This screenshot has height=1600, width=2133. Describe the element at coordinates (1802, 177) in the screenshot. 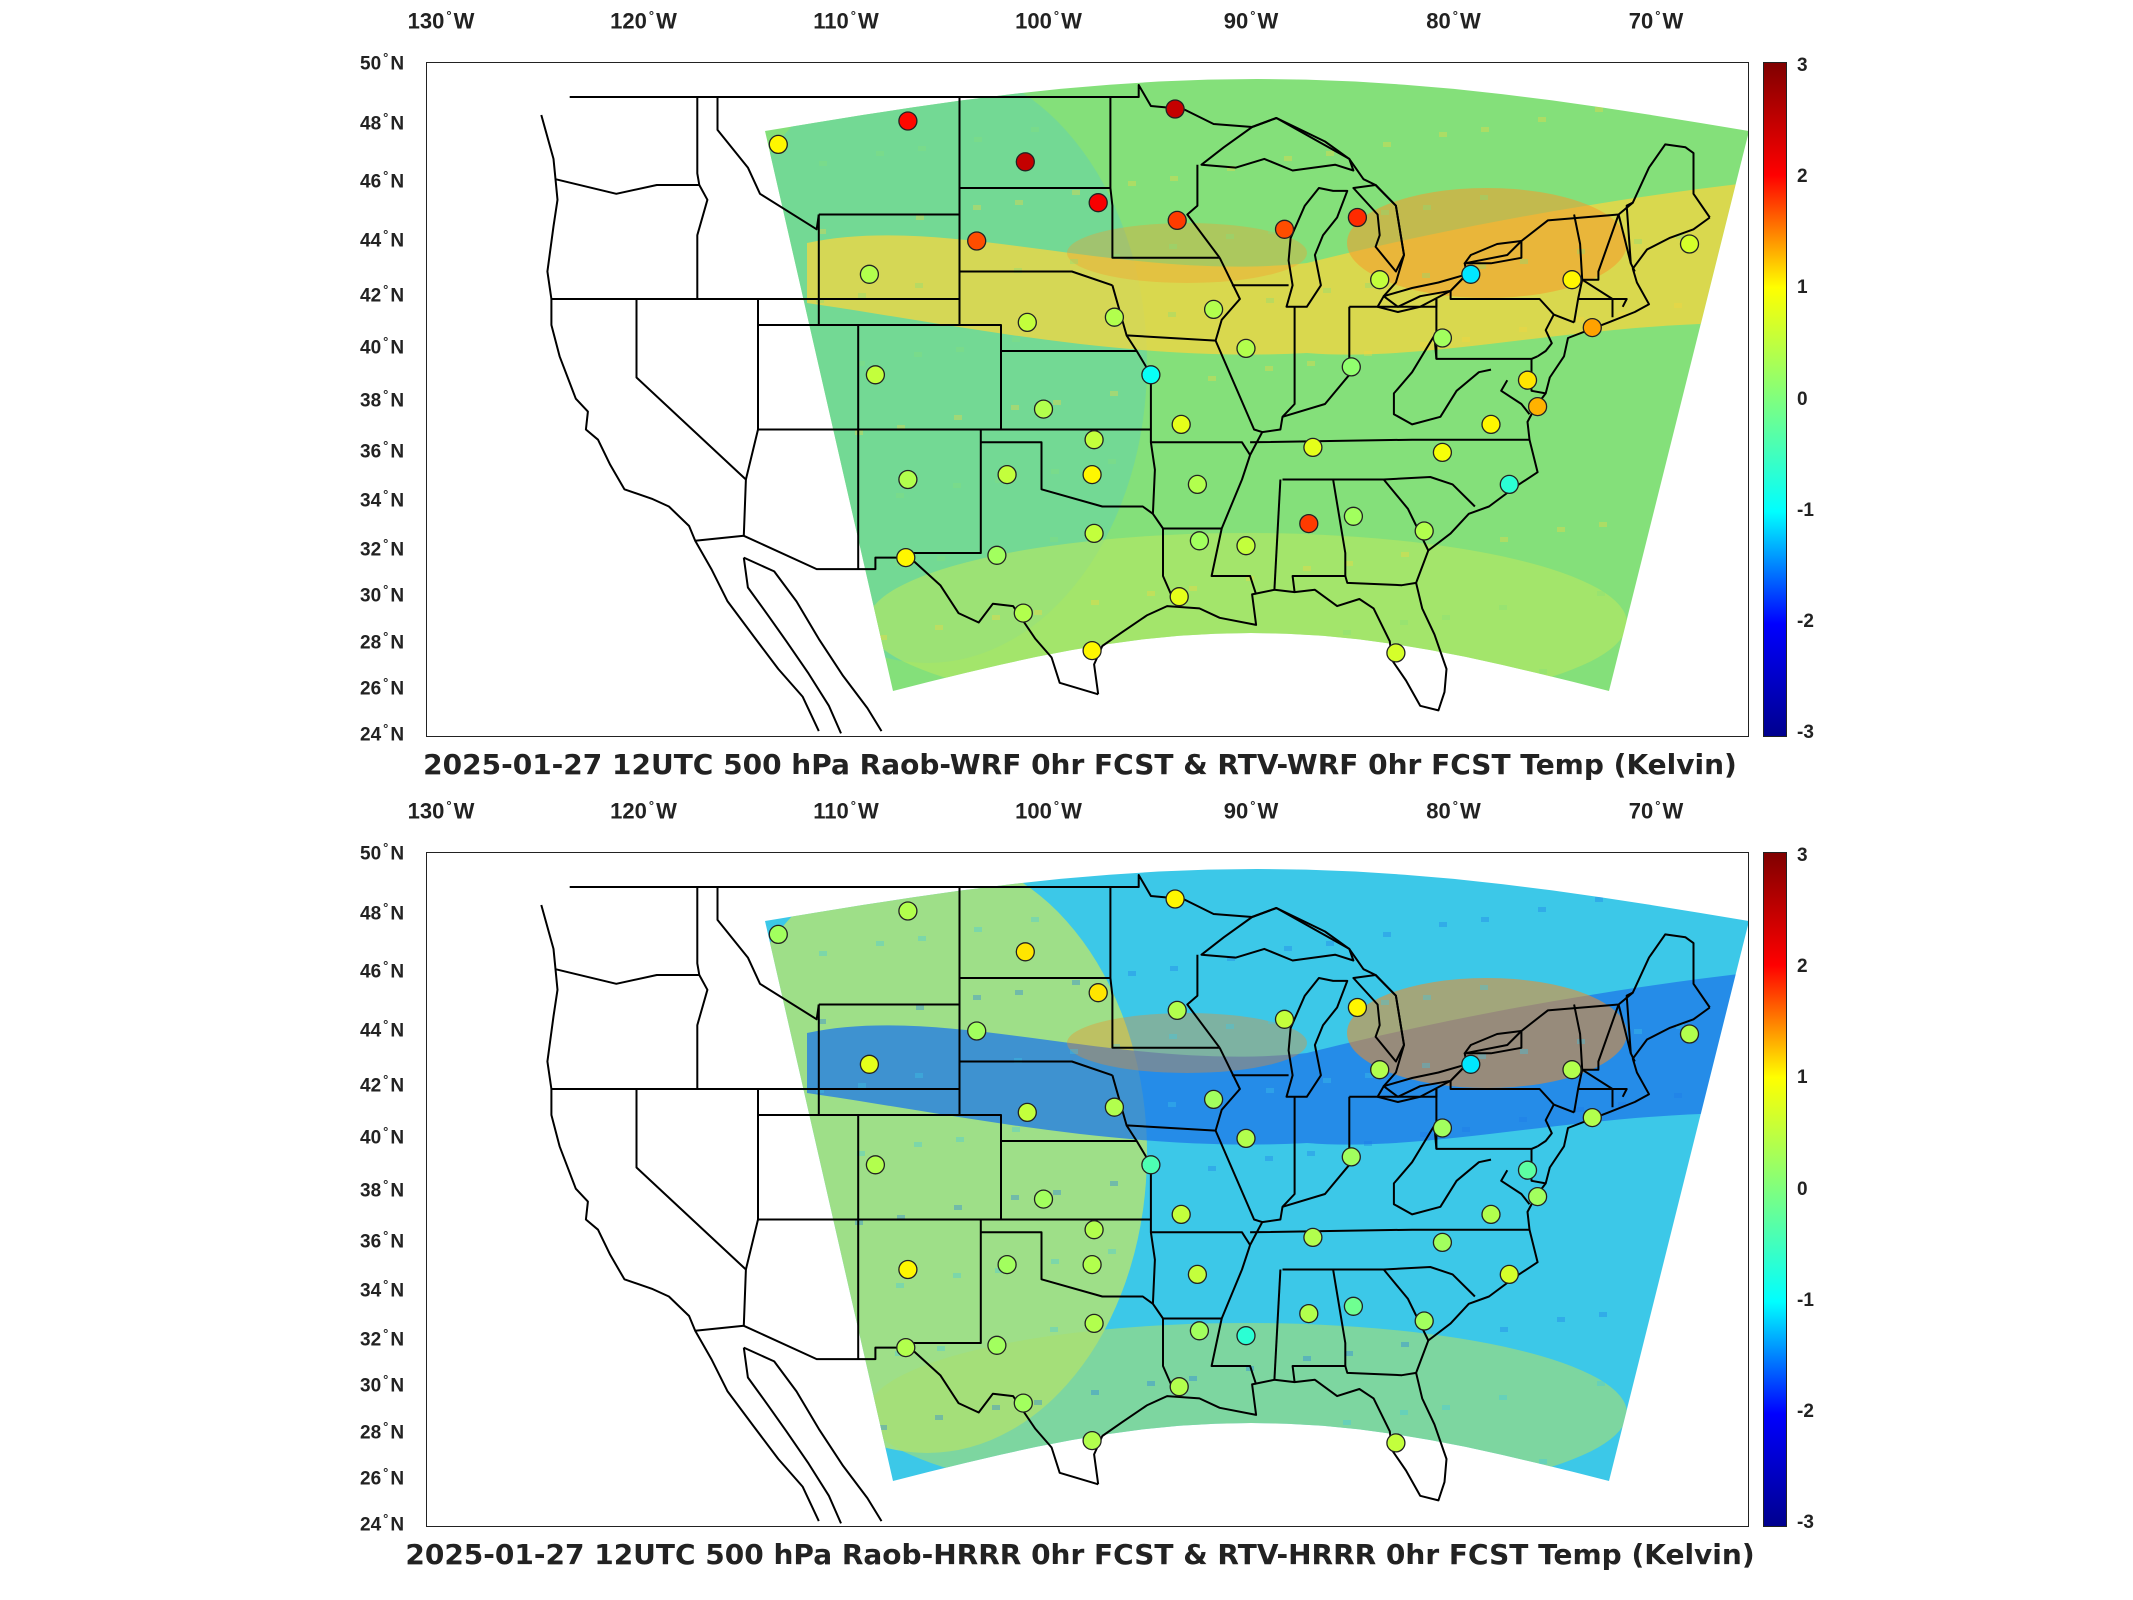

I see `colorbar-tick-label: 2` at that location.